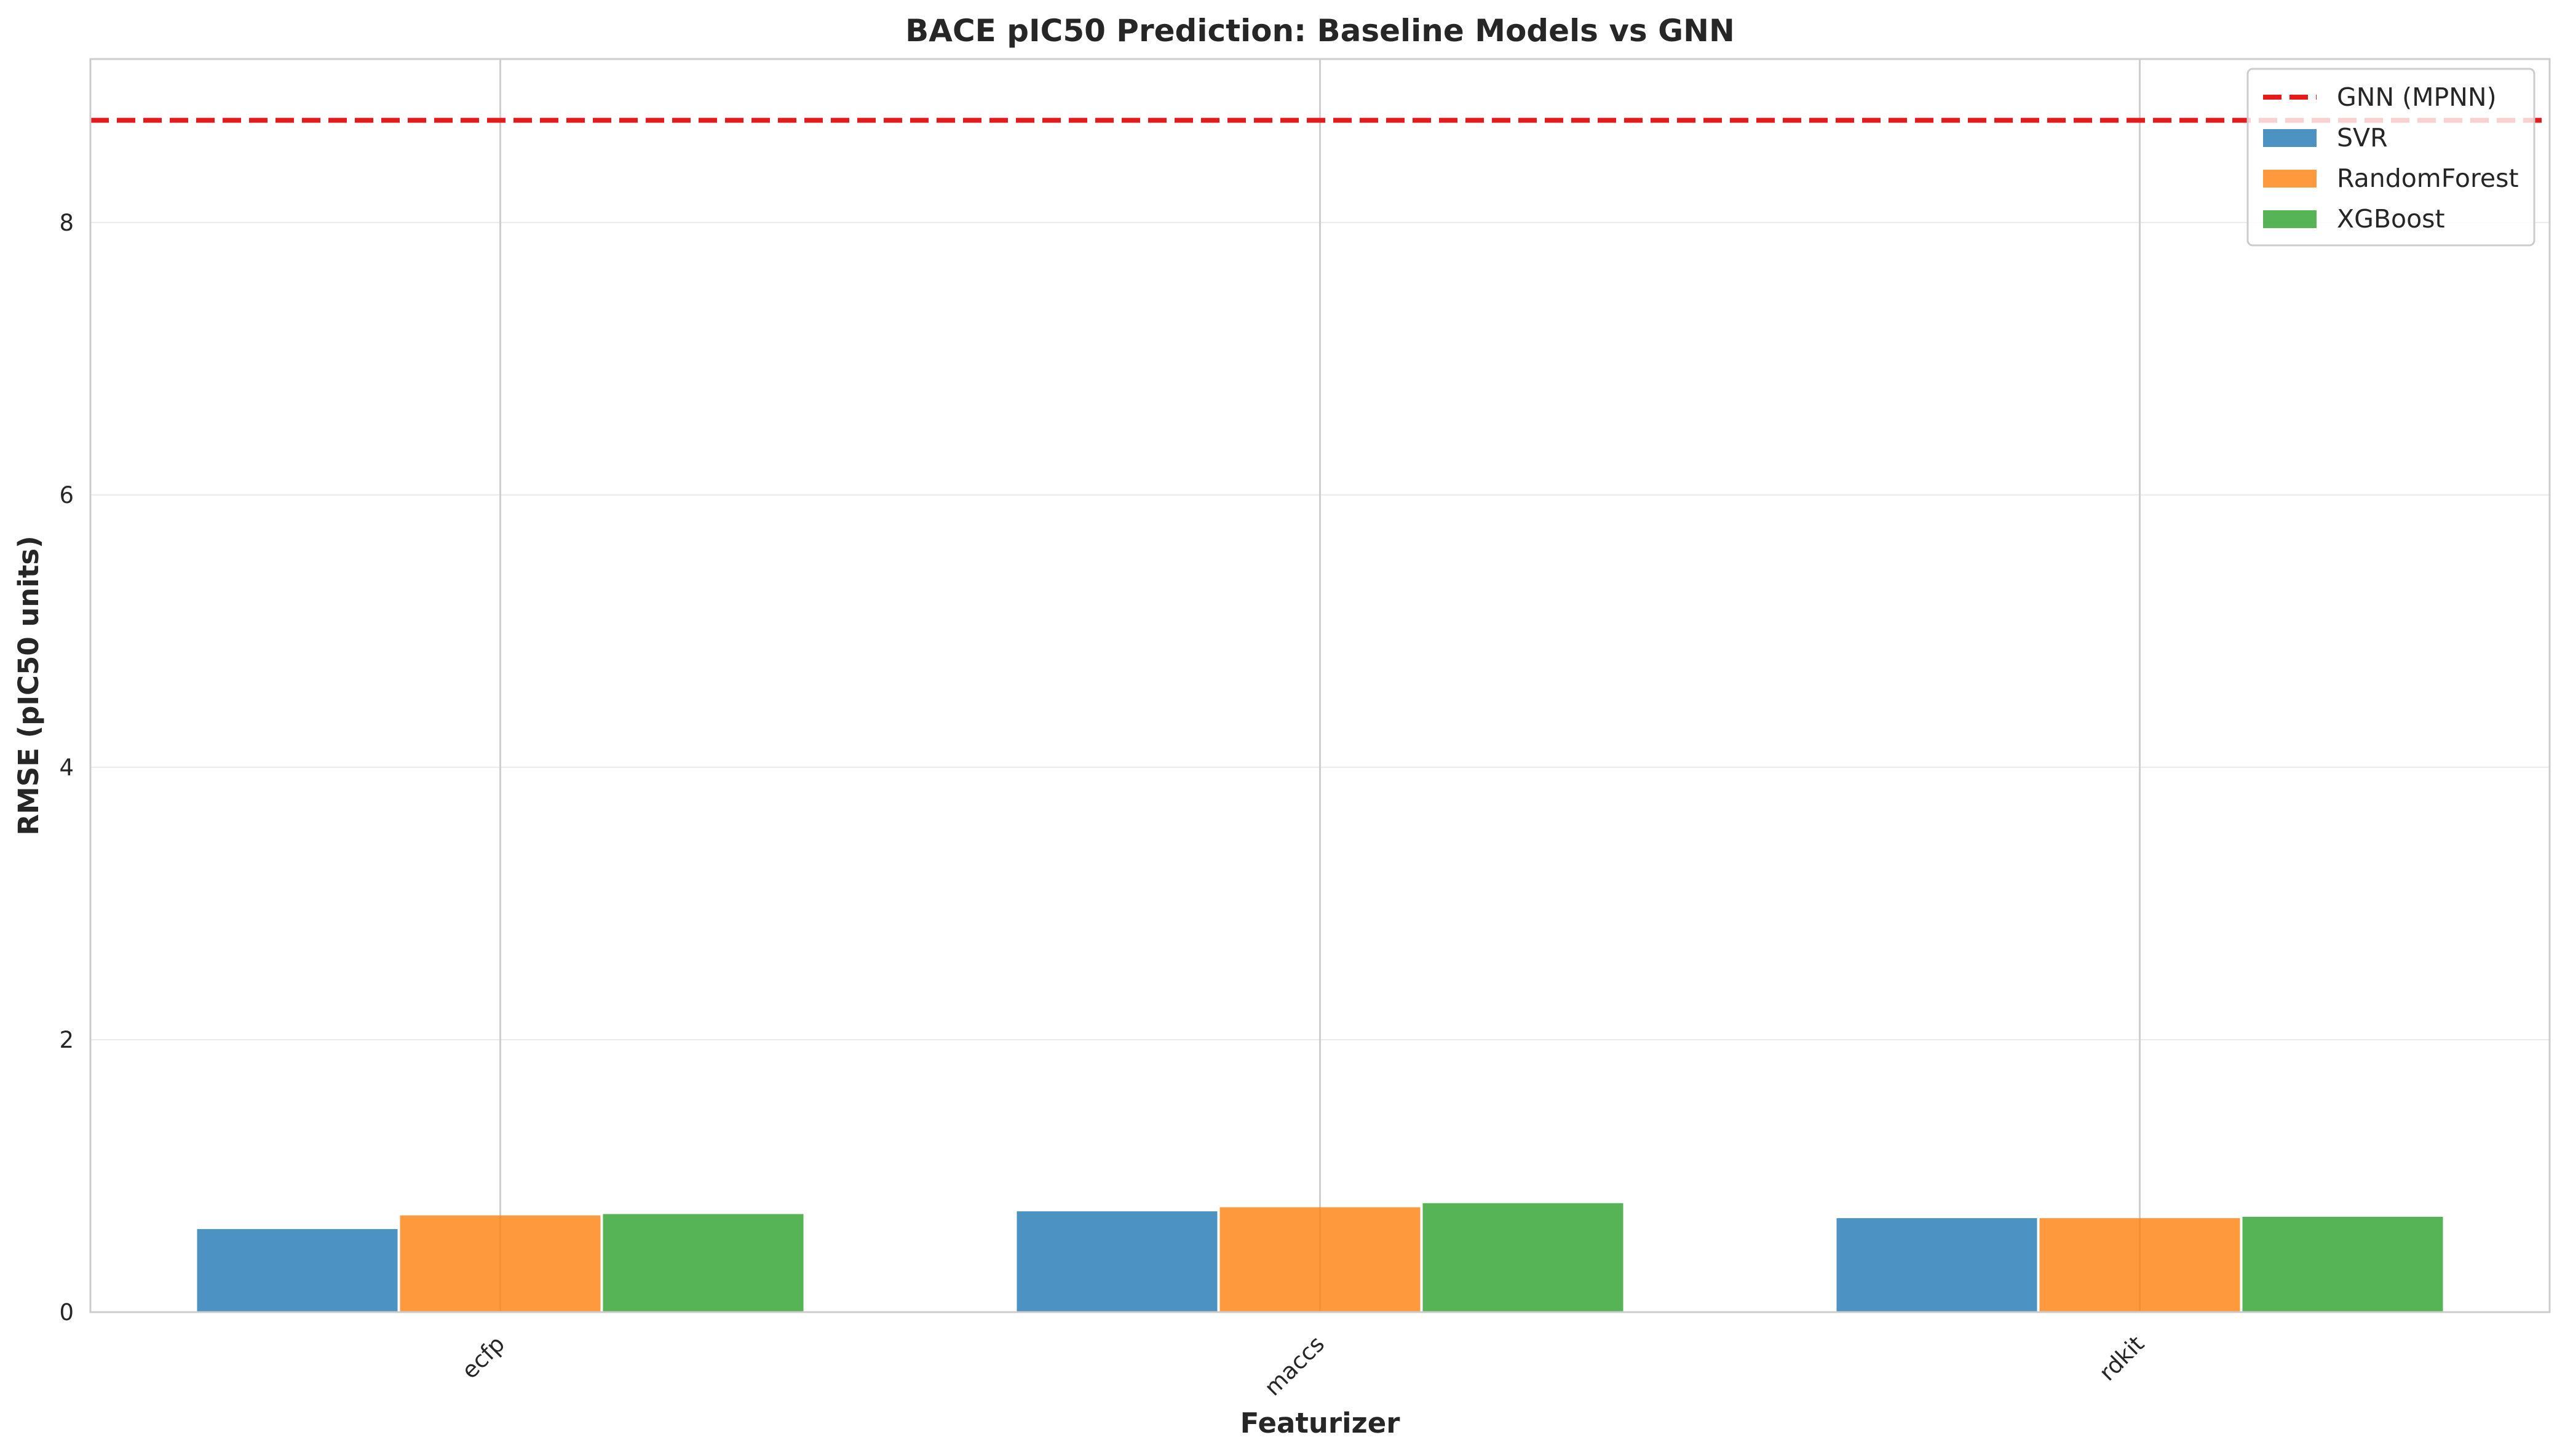 The height and width of the screenshot is (1456, 2565). I want to click on y-tick-label: 4, so click(66, 767).